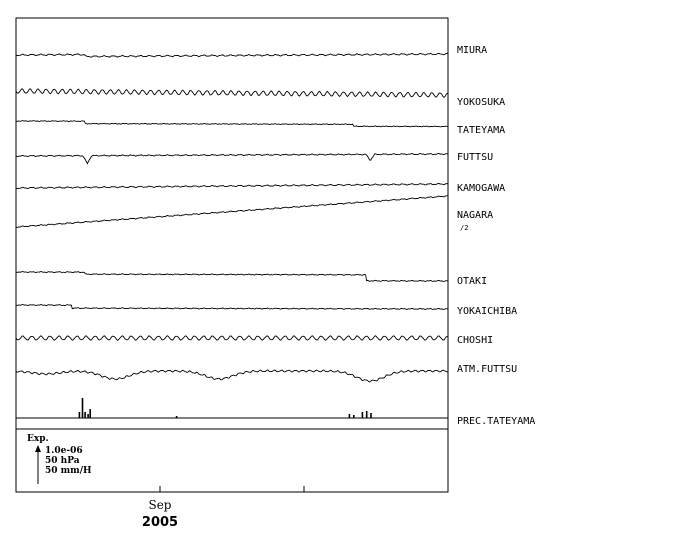  I want to click on legend-scale-precip: 50 mm/H, so click(68, 471).